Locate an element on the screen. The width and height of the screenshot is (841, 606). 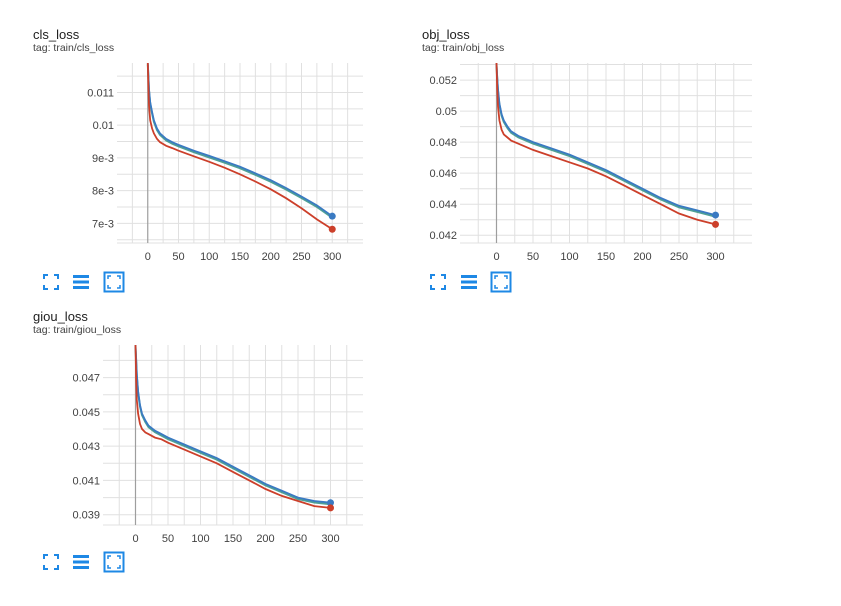
y-tick-label: 0.045 is located at coordinates (86, 413).